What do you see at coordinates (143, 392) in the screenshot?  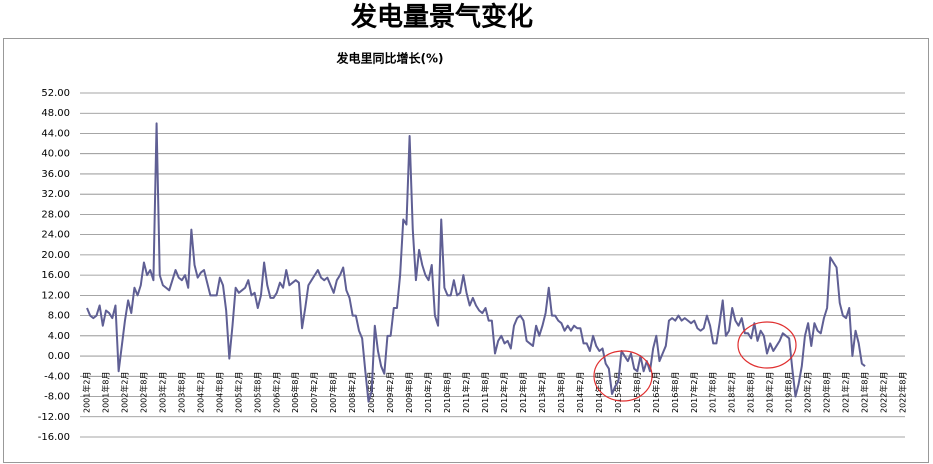 I see `x-tick-label: 2002年8月` at bounding box center [143, 392].